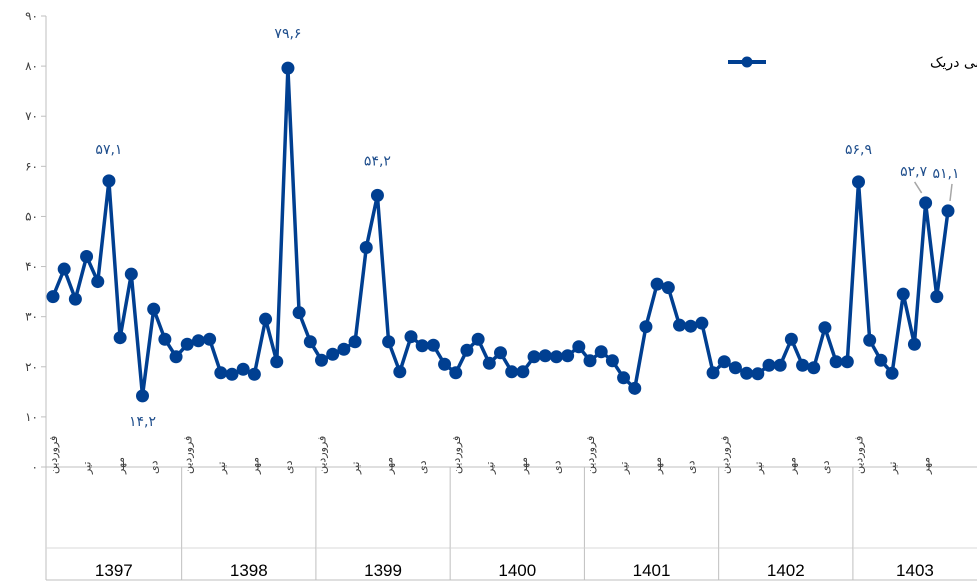  What do you see at coordinates (858, 150) in the screenshot?
I see `data-label: ۵۶,۹` at bounding box center [858, 150].